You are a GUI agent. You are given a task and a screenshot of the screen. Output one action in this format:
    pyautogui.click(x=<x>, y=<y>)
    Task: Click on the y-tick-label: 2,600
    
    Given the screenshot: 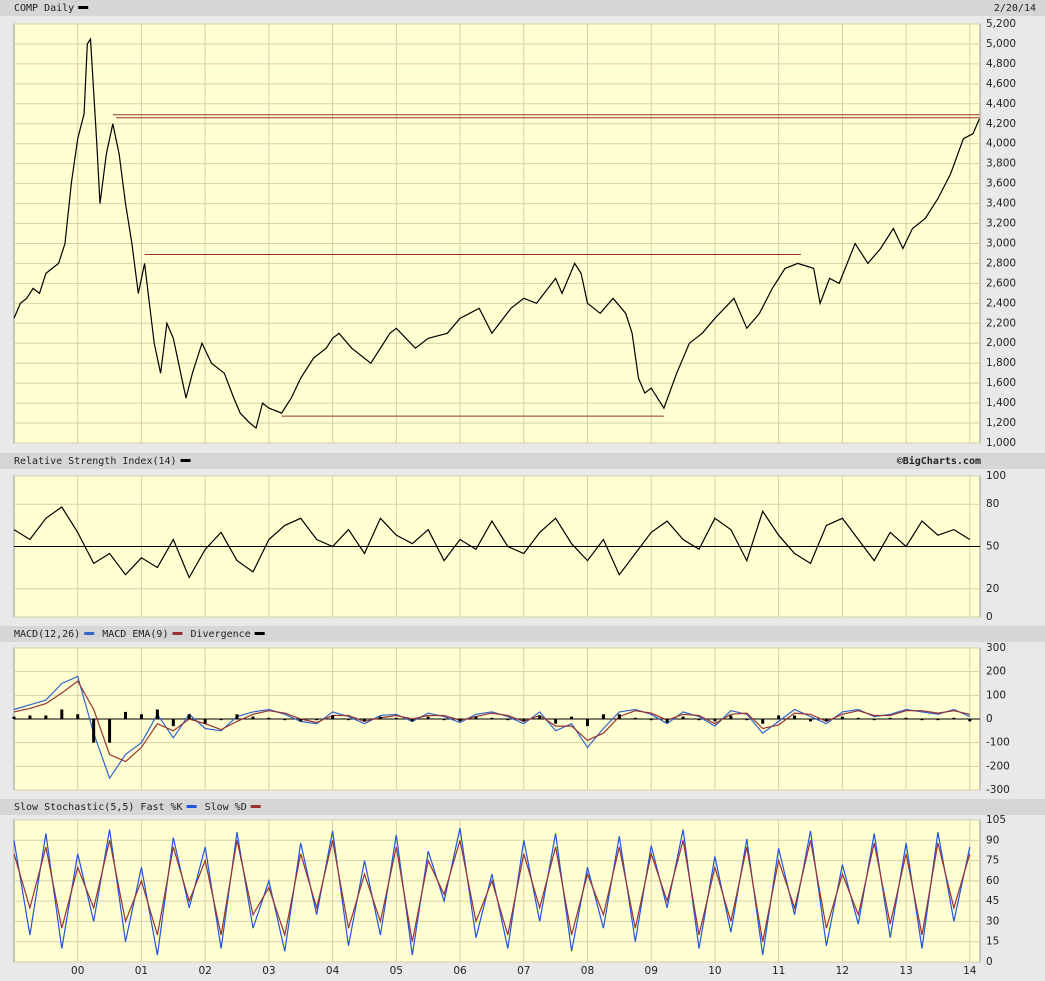 What is the action you would take?
    pyautogui.click(x=1001, y=283)
    